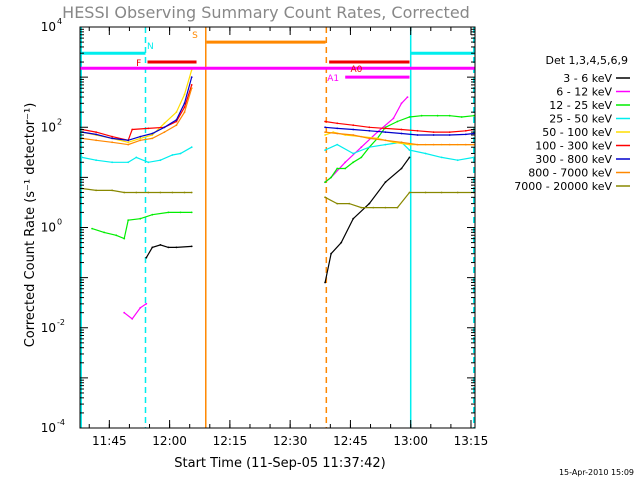  What do you see at coordinates (290, 441) in the screenshot?
I see `x-tick-label-4: 12:30` at bounding box center [290, 441].